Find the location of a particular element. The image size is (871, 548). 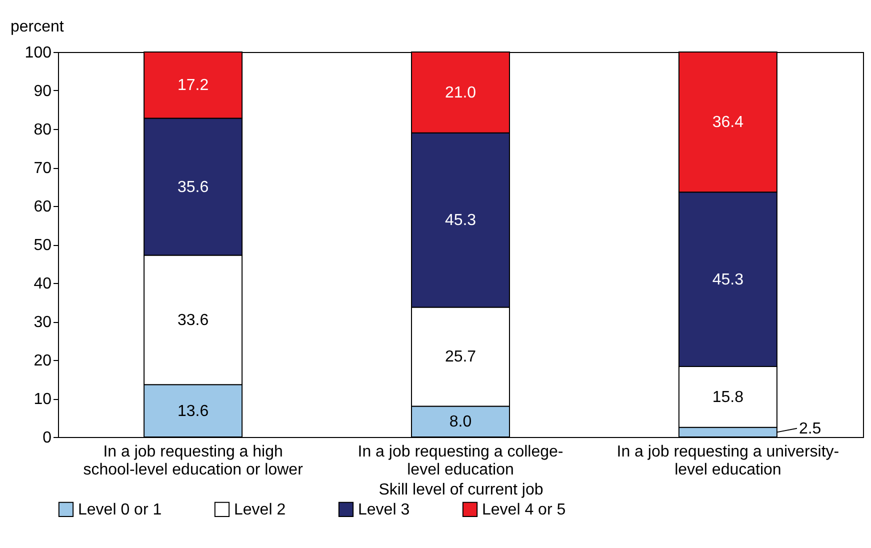

y-tick-label: 20 is located at coordinates (43, 361).